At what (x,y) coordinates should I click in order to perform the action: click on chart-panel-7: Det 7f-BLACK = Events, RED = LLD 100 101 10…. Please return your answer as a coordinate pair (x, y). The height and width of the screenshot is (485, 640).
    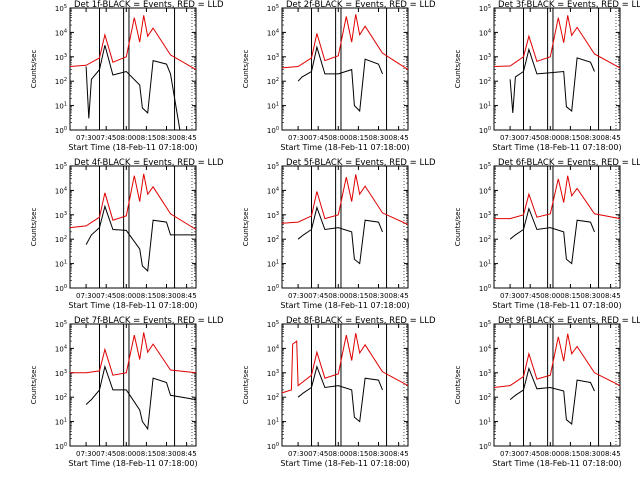
    Looking at the image, I should click on (127, 392).